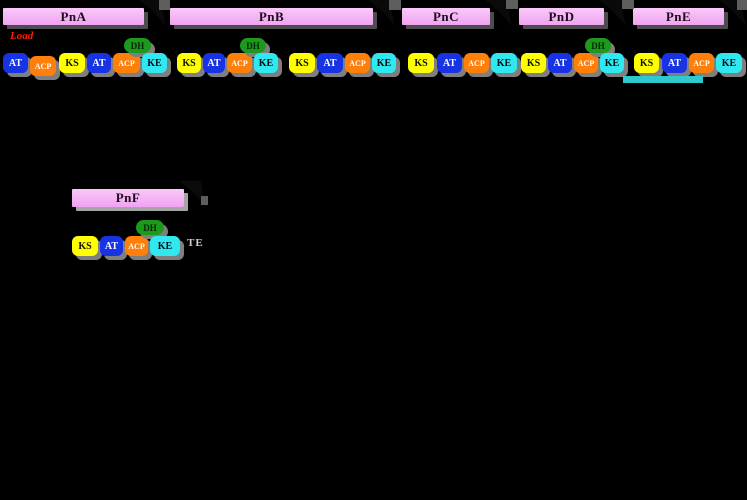  I want to click on gene-label: PnC, so click(446, 16).